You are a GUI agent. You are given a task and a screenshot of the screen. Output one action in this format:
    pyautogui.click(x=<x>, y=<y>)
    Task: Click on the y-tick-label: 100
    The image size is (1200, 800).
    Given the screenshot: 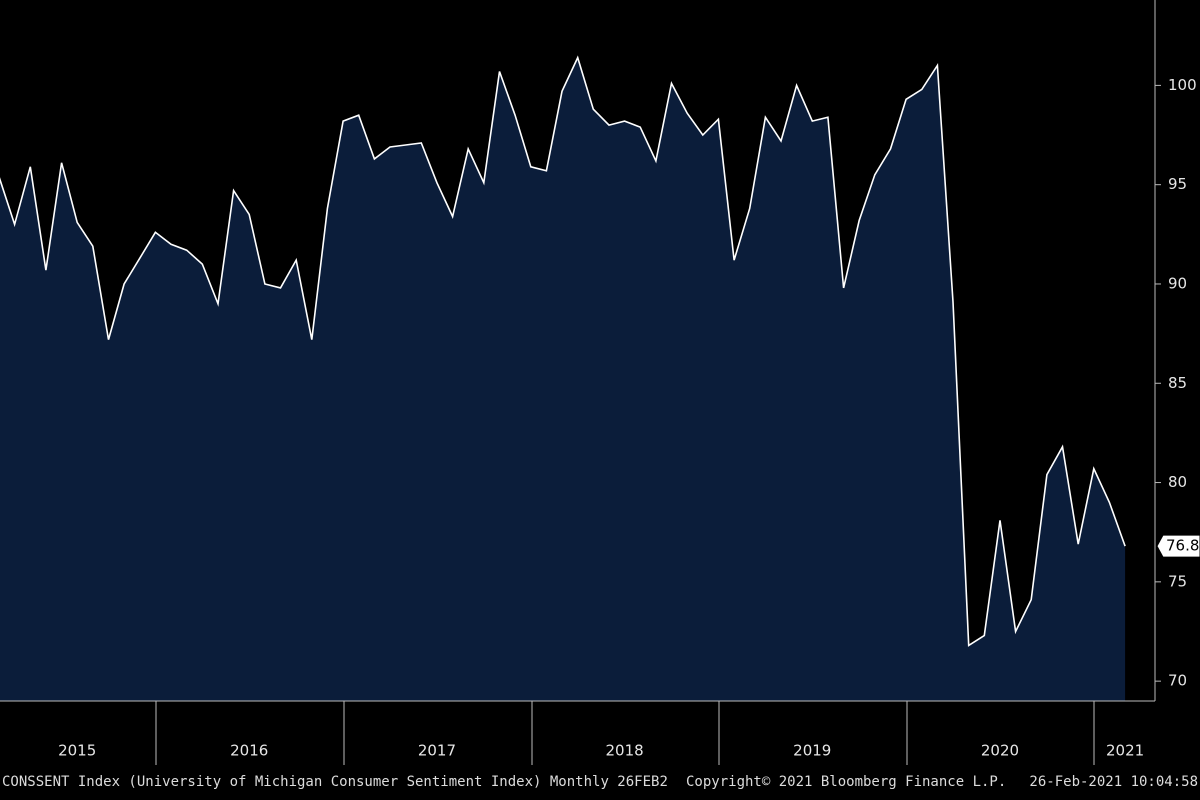 What is the action you would take?
    pyautogui.click(x=1182, y=85)
    